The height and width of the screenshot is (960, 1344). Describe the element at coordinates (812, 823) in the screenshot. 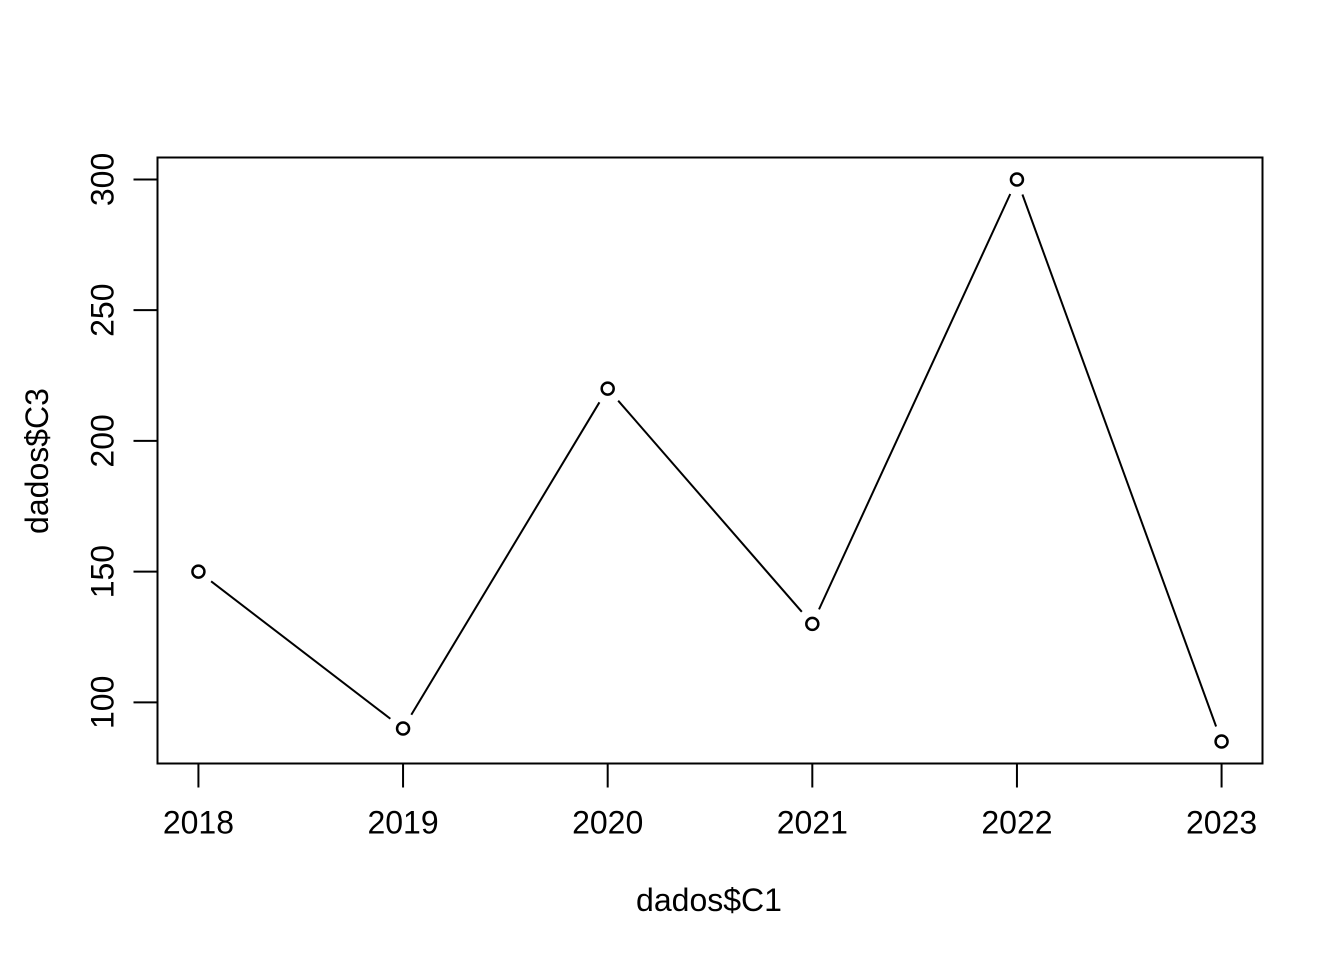

I see `x-tick-label: 2021` at that location.